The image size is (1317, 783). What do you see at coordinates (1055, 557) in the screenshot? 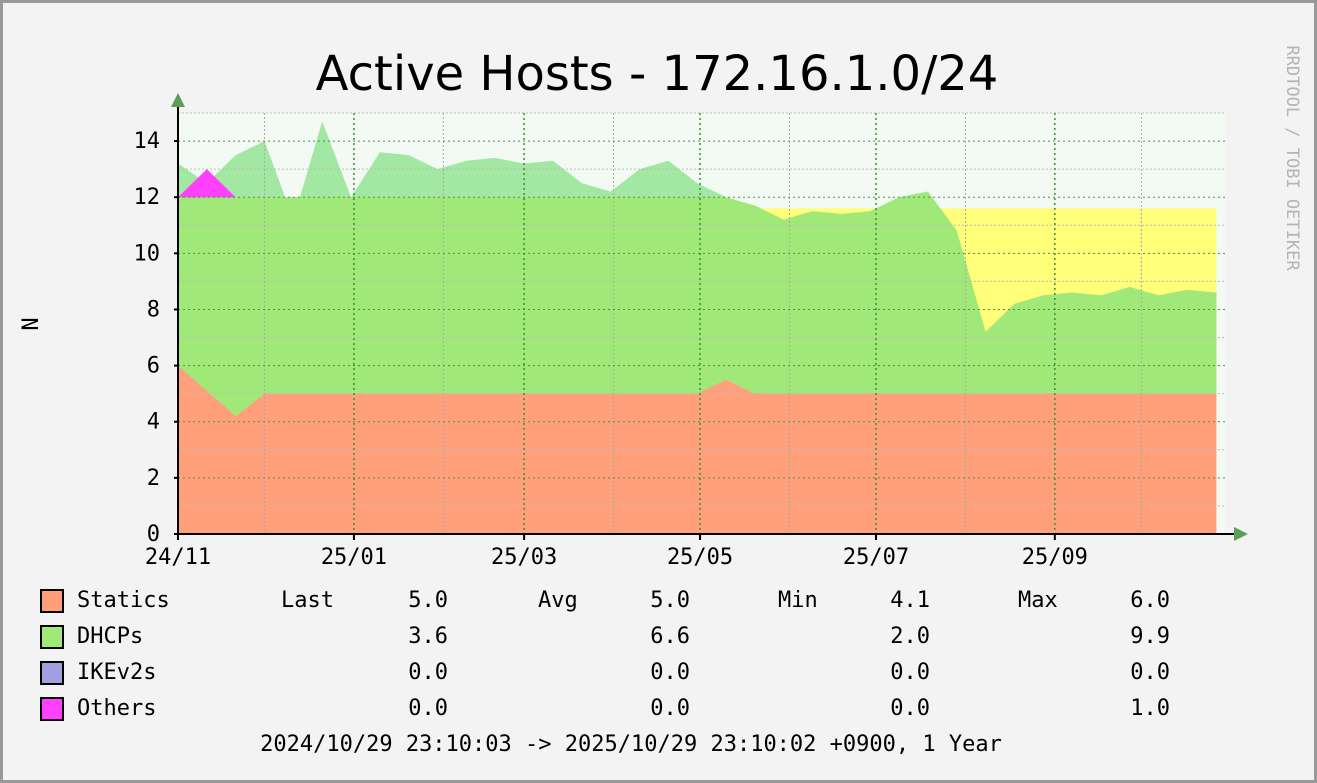
I see `x-tick-label: 25/09` at bounding box center [1055, 557].